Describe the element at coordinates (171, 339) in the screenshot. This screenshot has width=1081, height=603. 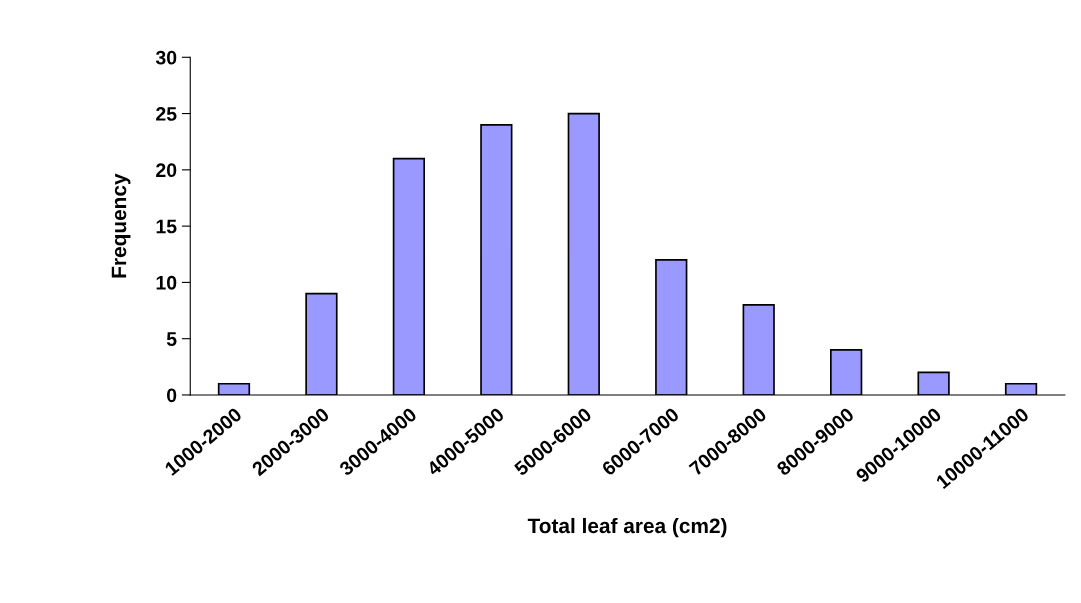
I see `y-tick-label: 5` at that location.